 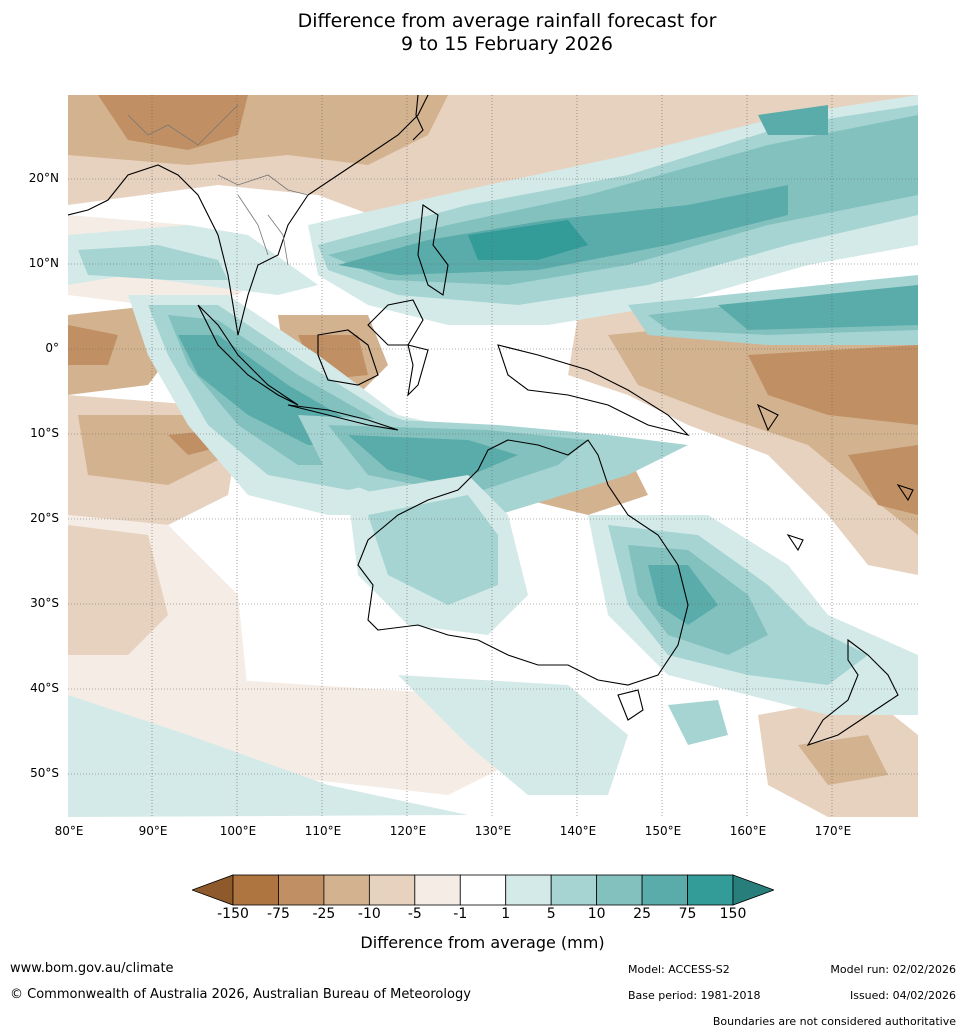 I want to click on country-borders, so click(x=218, y=185).